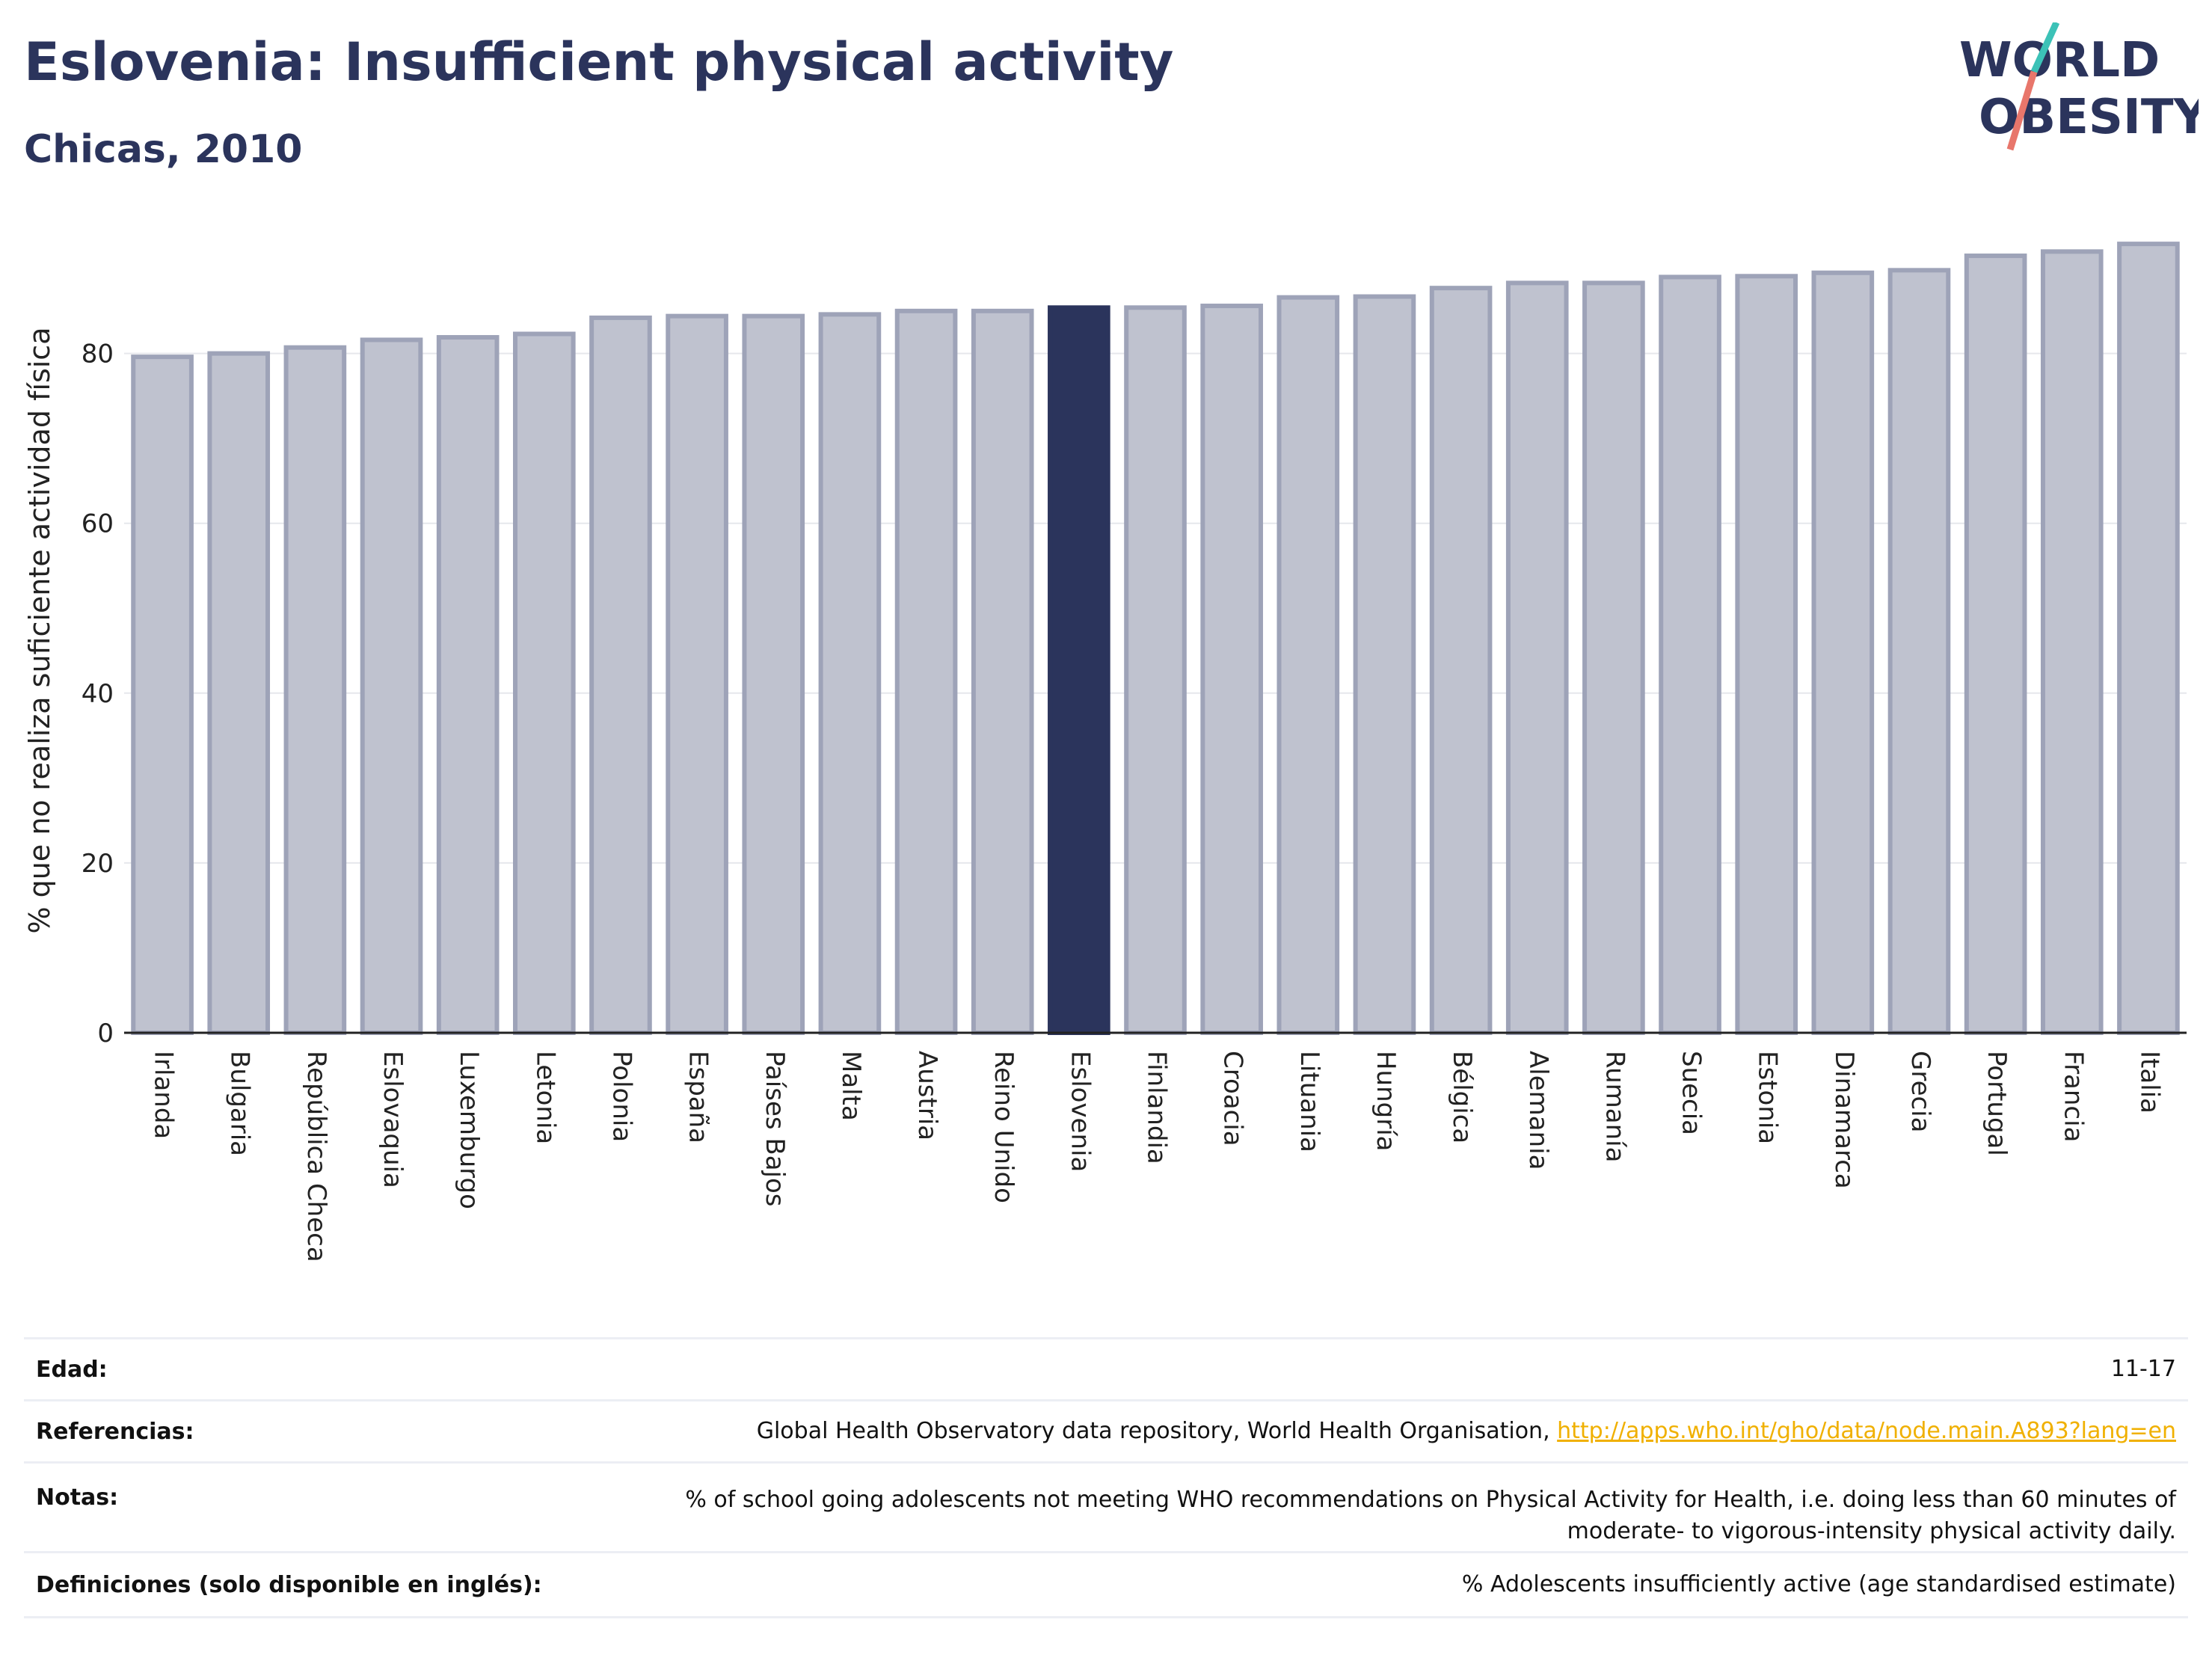 Image resolution: width=2212 pixels, height=1655 pixels. Describe the element at coordinates (2149, 1082) in the screenshot. I see `x-tick-label: Italia` at that location.